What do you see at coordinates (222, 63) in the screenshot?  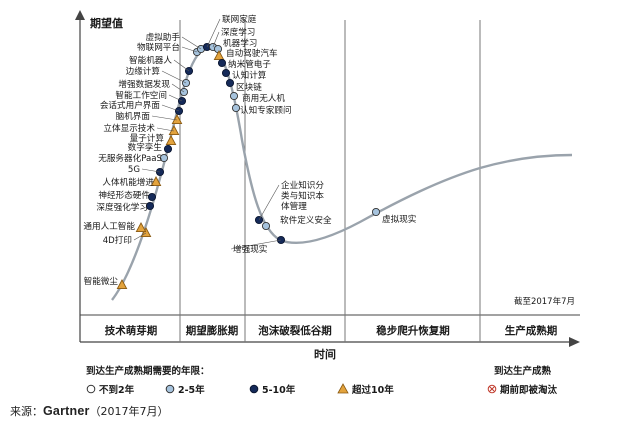 I see `tech-23-marker` at bounding box center [222, 63].